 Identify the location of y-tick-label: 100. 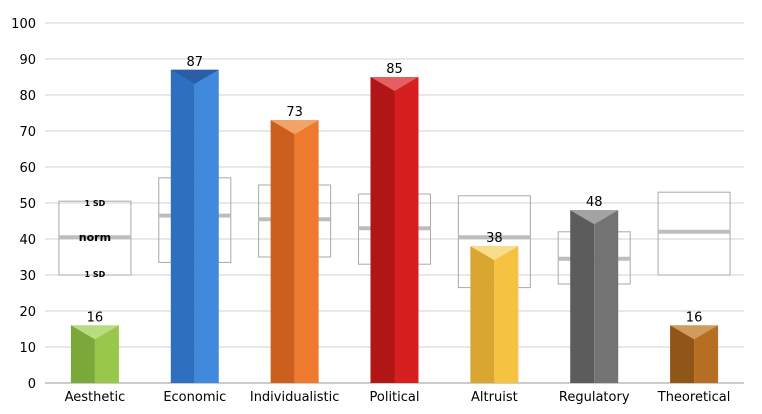
(23, 24).